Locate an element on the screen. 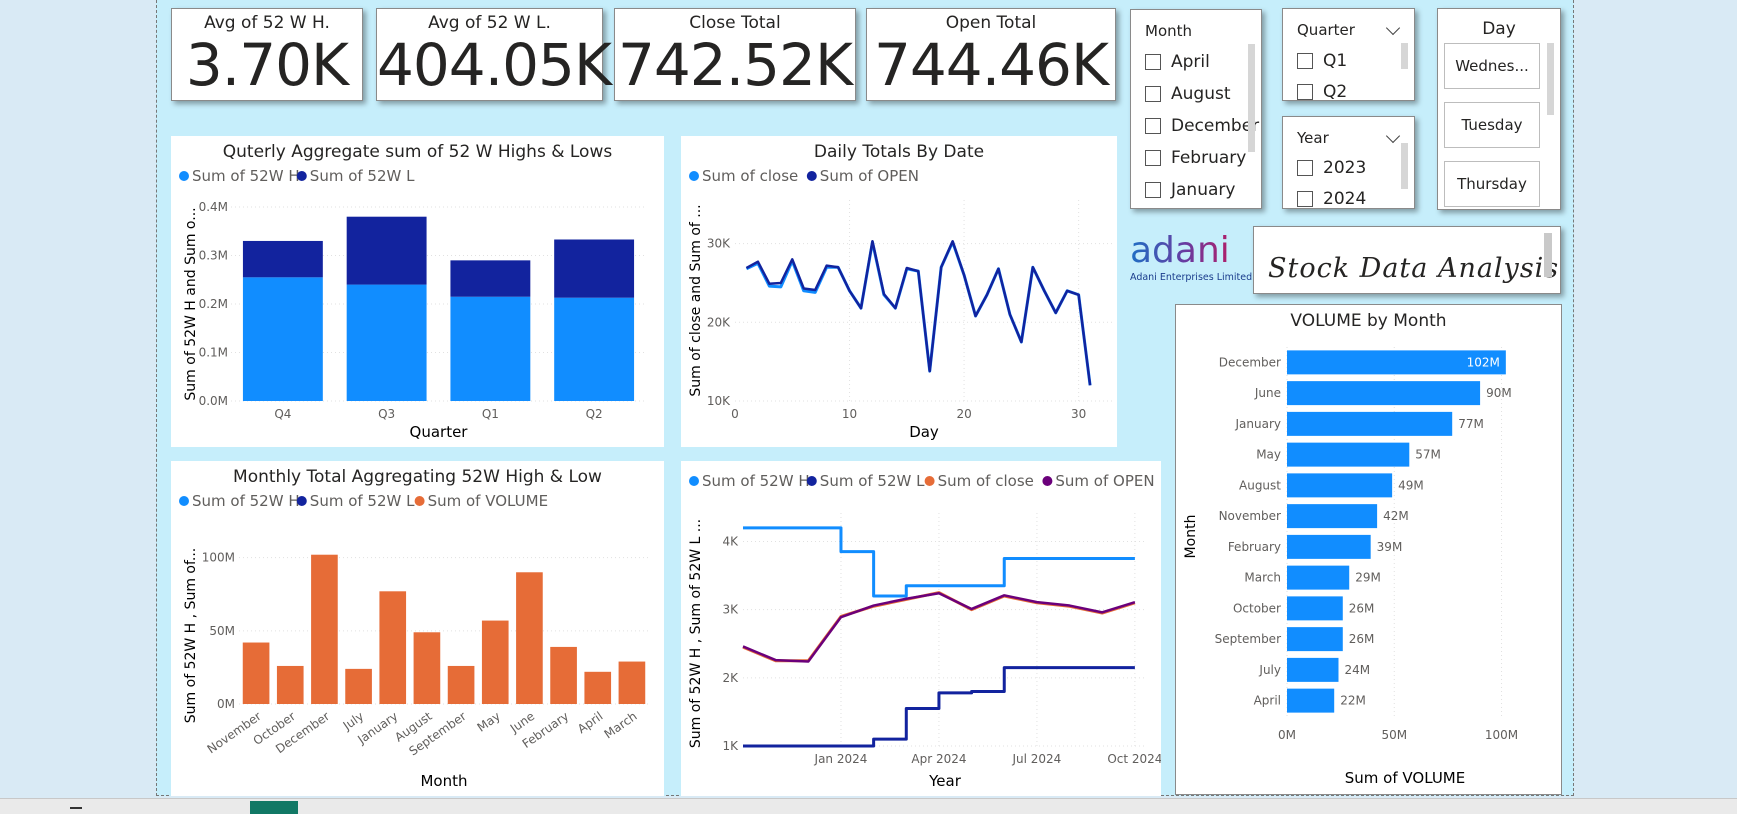 Image resolution: width=1737 pixels, height=814 pixels. slicer-option: 2024 is located at coordinates (1331, 199).